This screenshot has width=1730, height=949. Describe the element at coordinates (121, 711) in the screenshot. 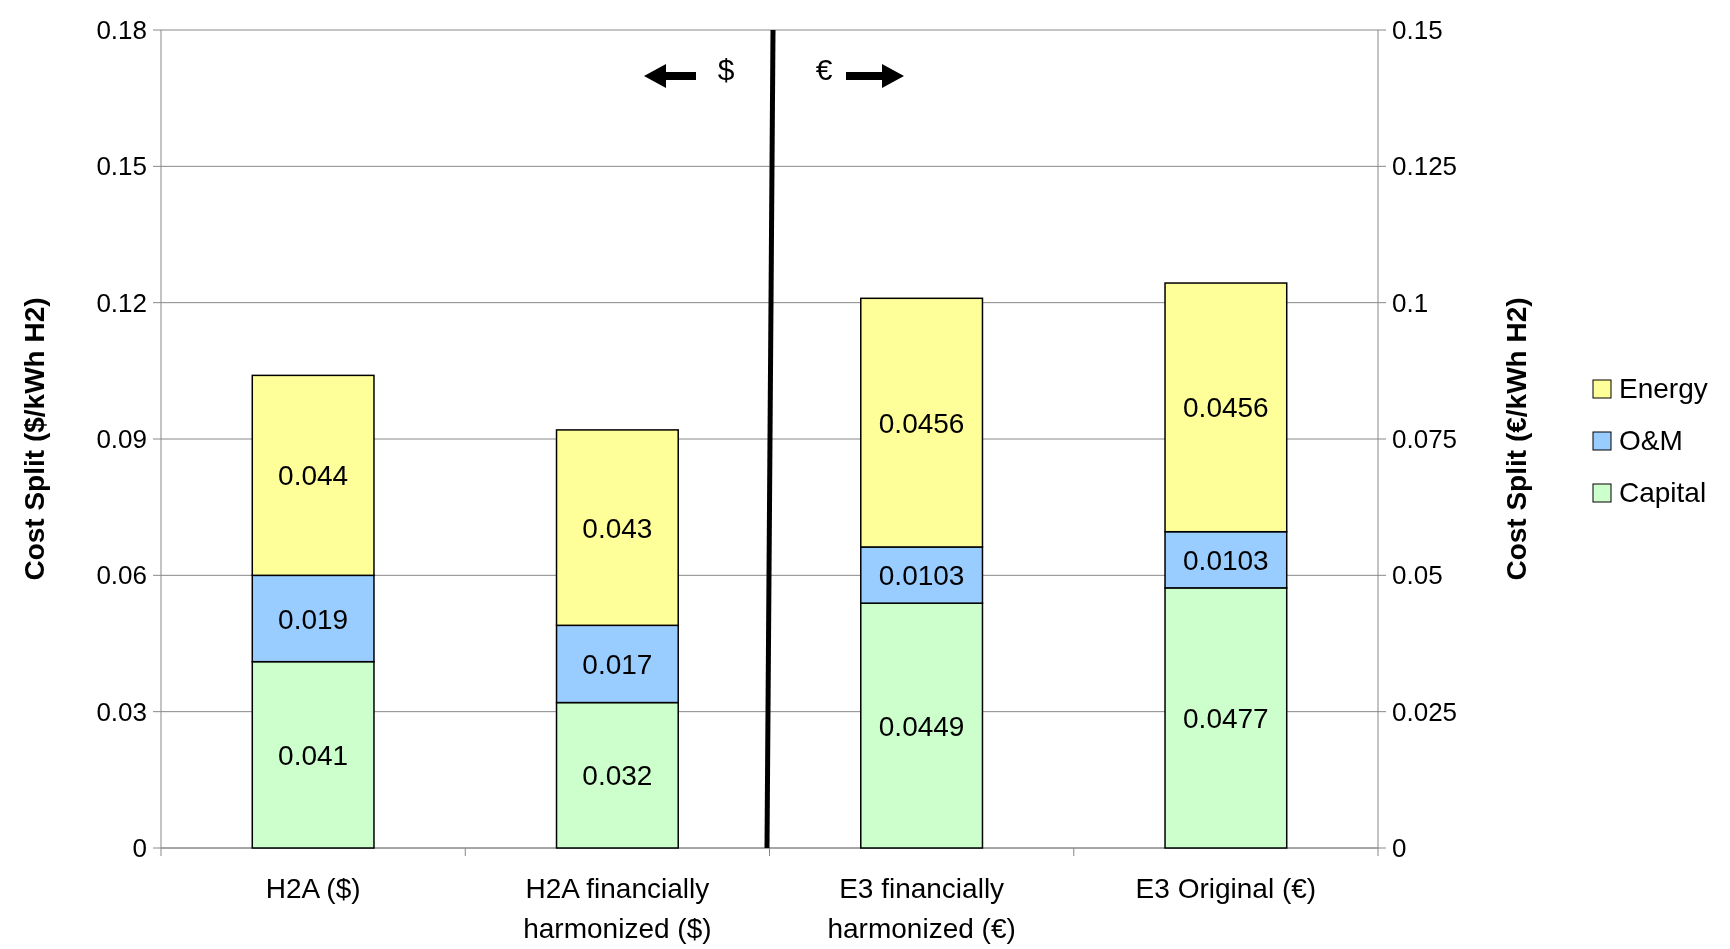

I see `y-tick-label: 0.03` at that location.